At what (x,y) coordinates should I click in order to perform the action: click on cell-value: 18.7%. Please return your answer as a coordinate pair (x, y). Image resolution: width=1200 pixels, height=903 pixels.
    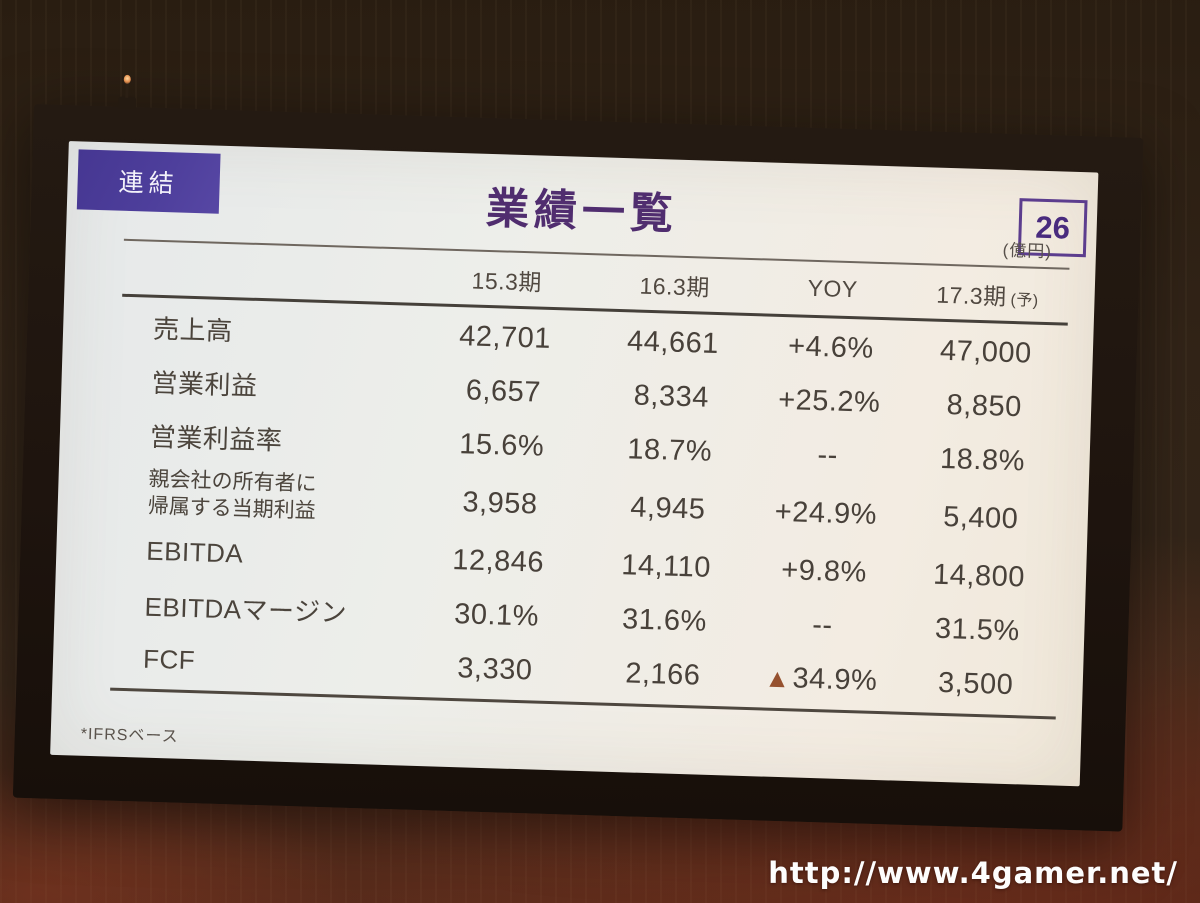
    Looking at the image, I should click on (669, 450).